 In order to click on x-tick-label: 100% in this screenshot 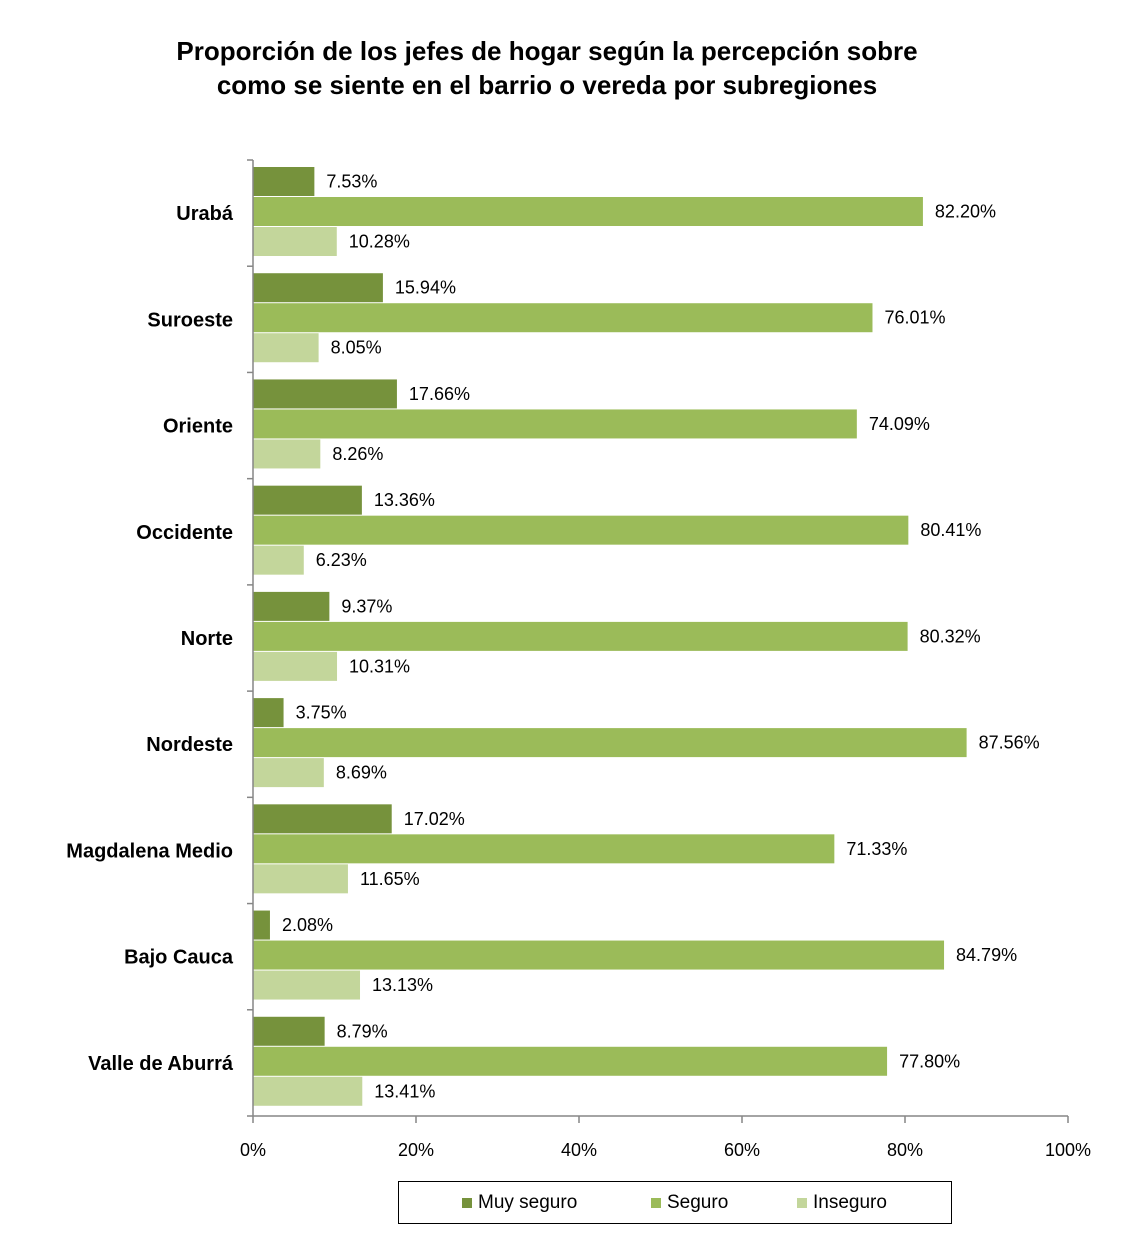, I will do `click(1068, 1150)`.